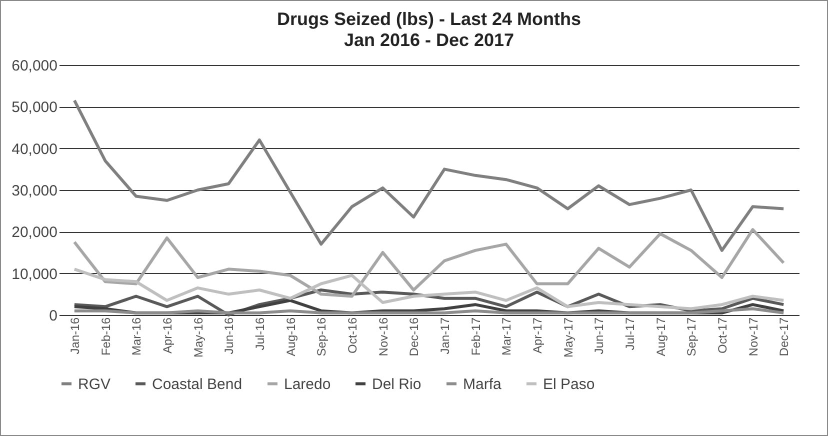 This screenshot has height=438, width=830. Describe the element at coordinates (475, 336) in the screenshot. I see `x-tick-label: Feb-17` at that location.